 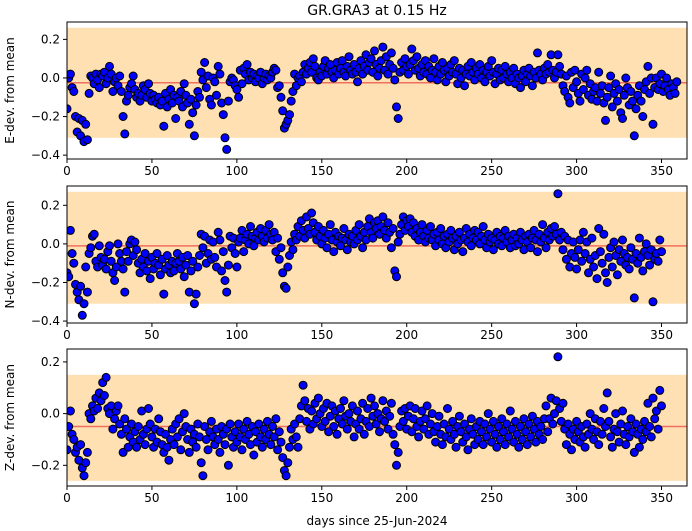 What do you see at coordinates (10, 90) in the screenshot?
I see `y-axis-label: E-dev. from mean` at bounding box center [10, 90].